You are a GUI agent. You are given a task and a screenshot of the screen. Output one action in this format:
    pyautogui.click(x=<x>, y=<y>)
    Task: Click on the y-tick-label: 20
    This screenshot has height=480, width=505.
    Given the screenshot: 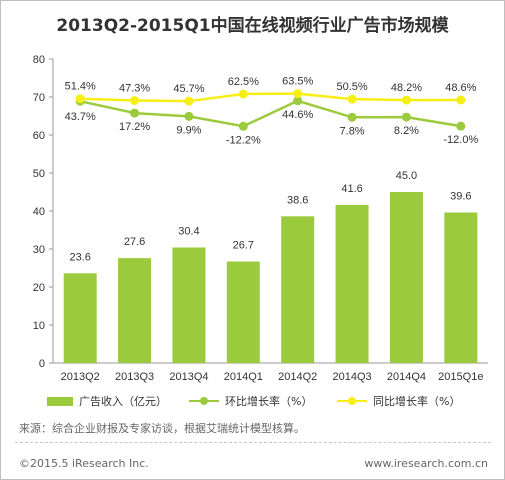 What is the action you would take?
    pyautogui.click(x=39, y=288)
    